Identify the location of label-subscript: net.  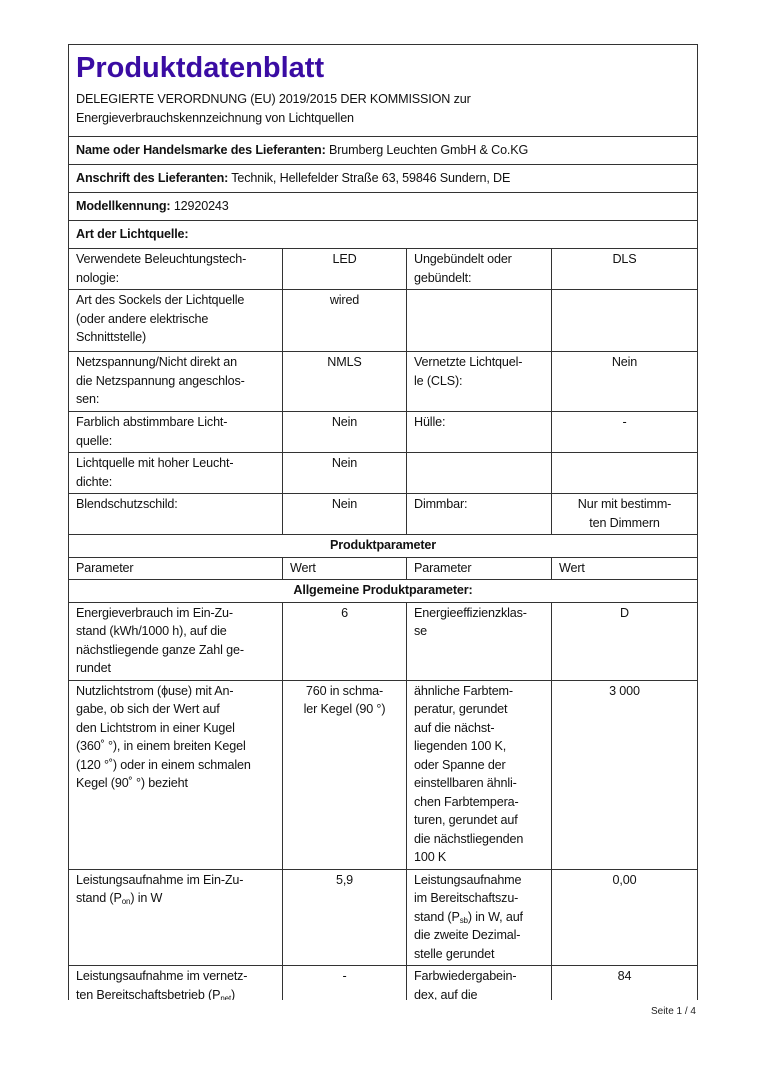
(226, 996).